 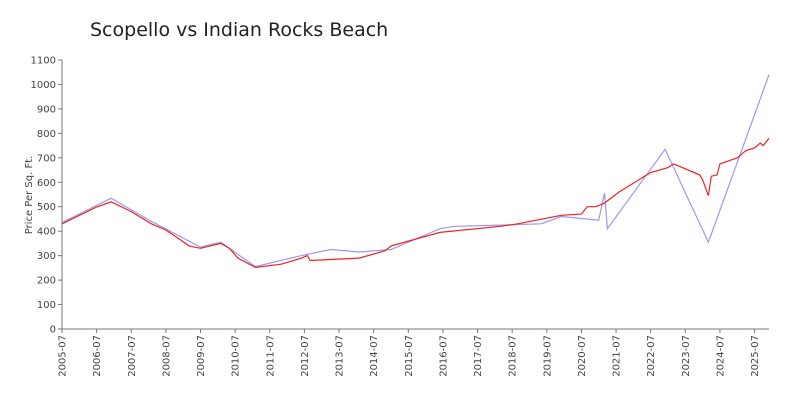 What do you see at coordinates (46, 256) in the screenshot?
I see `y-tick-label: 300` at bounding box center [46, 256].